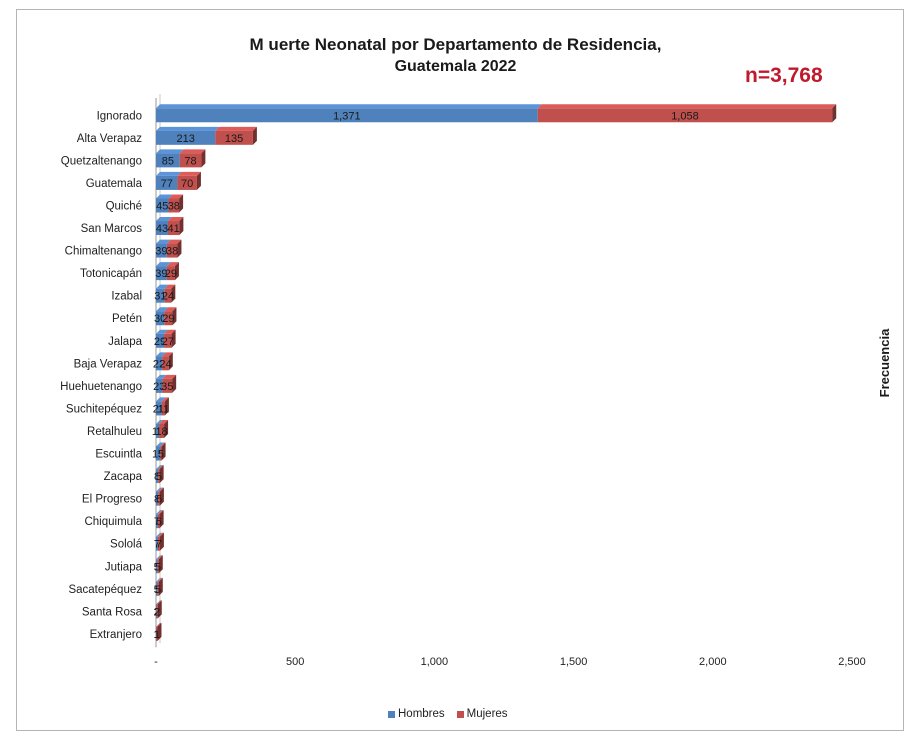  What do you see at coordinates (126, 297) in the screenshot?
I see `category-label: Izabal` at bounding box center [126, 297].